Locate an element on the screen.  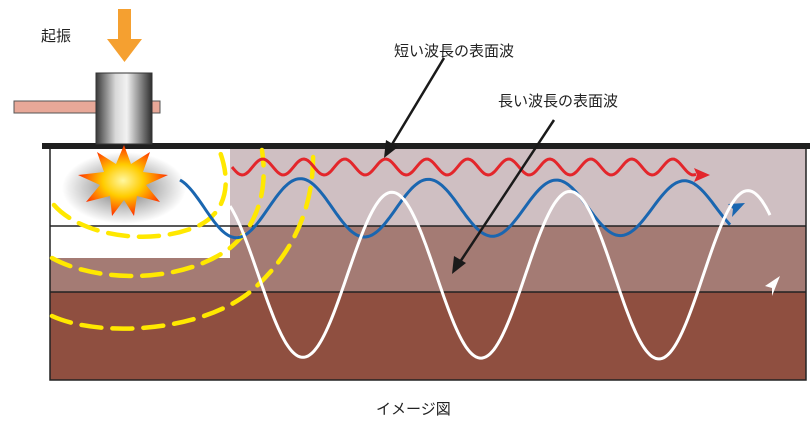
ground-surface is located at coordinates (426, 146).